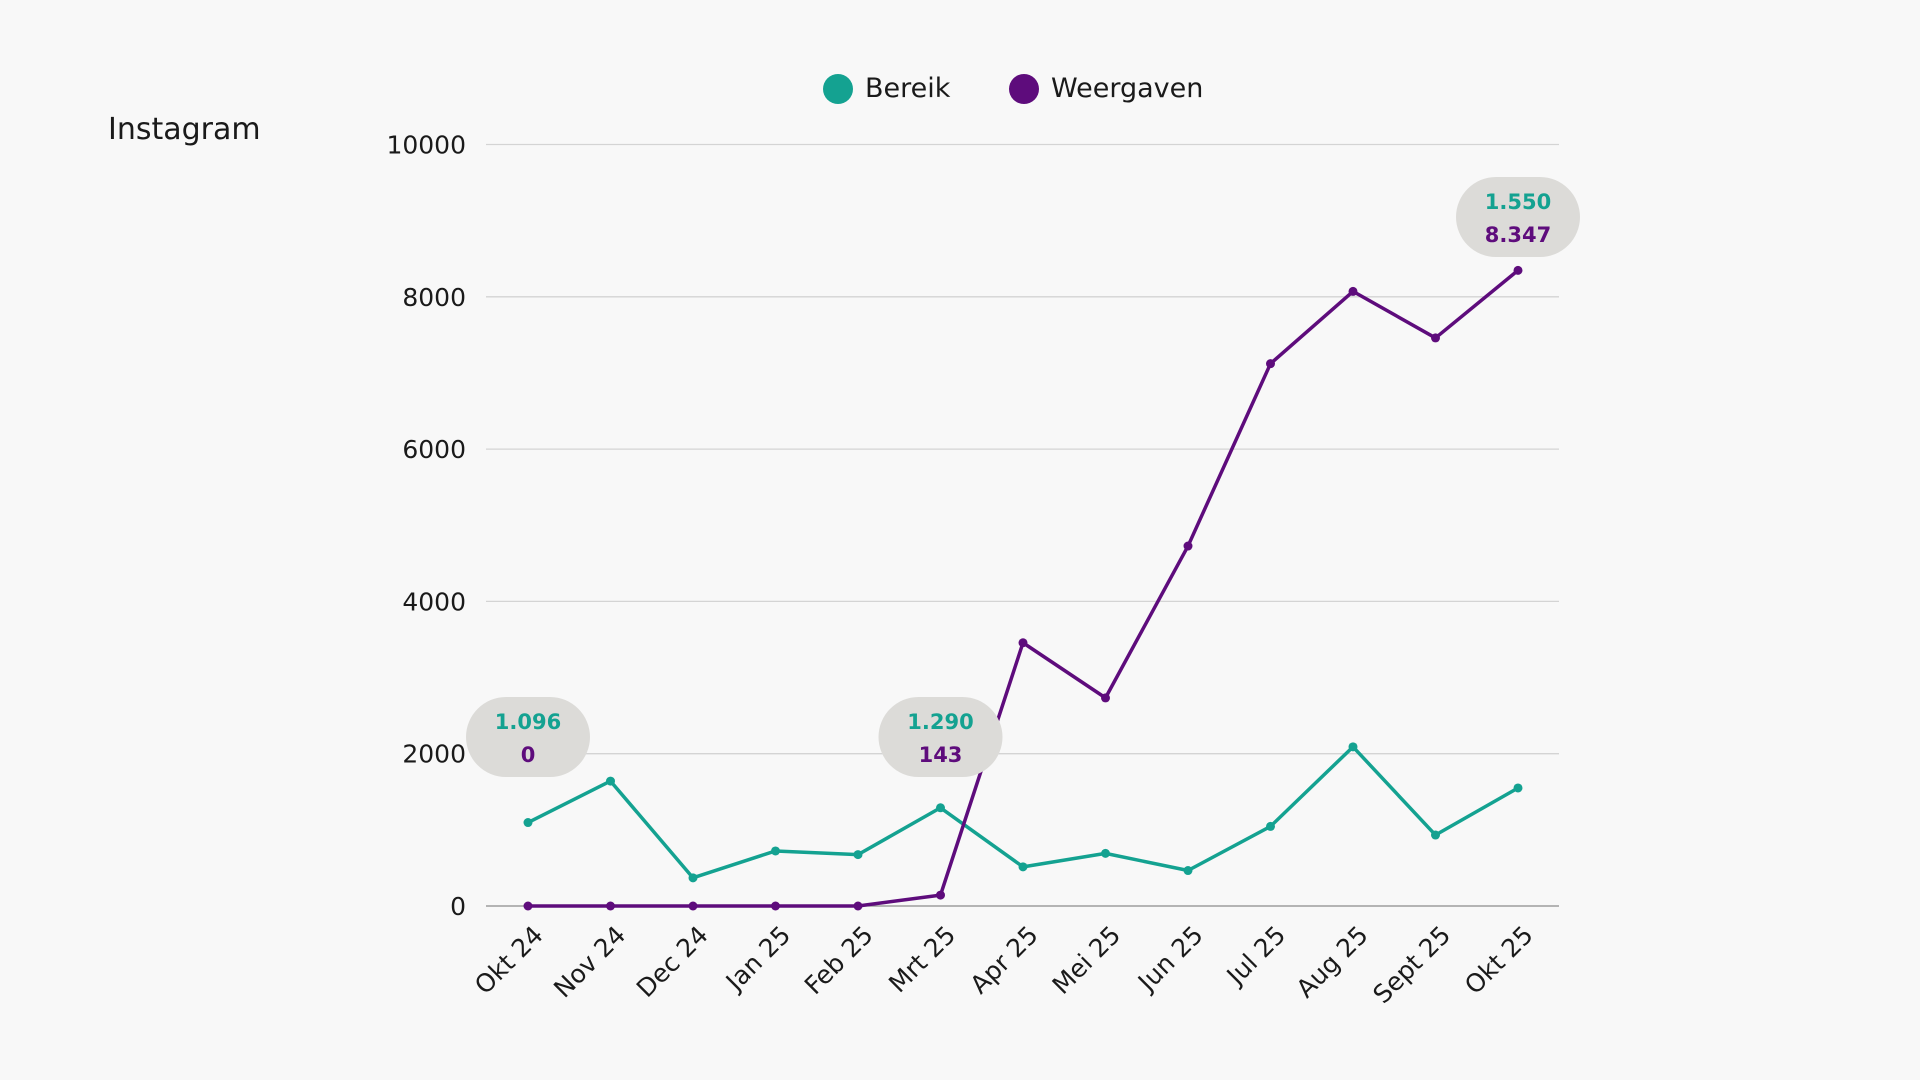 Image resolution: width=1920 pixels, height=1080 pixels. I want to click on x-tick-label: Okt 24, so click(509, 960).